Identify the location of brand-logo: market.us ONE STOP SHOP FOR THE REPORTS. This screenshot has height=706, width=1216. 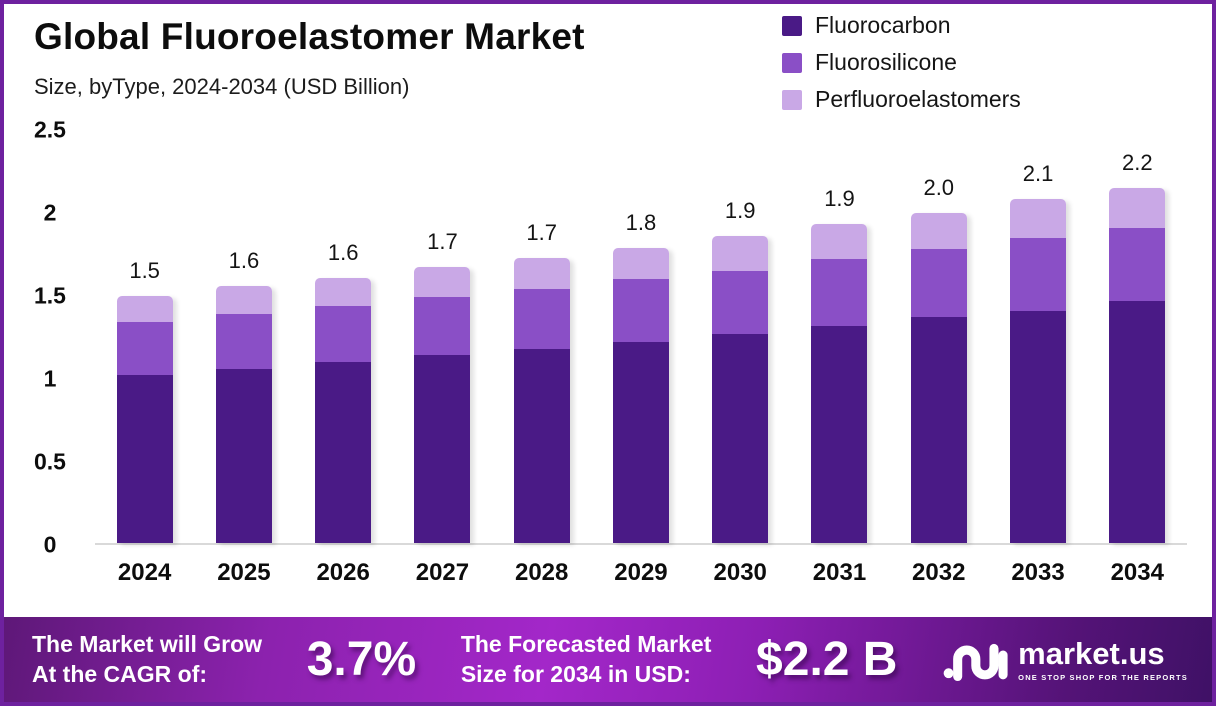
(1065, 660).